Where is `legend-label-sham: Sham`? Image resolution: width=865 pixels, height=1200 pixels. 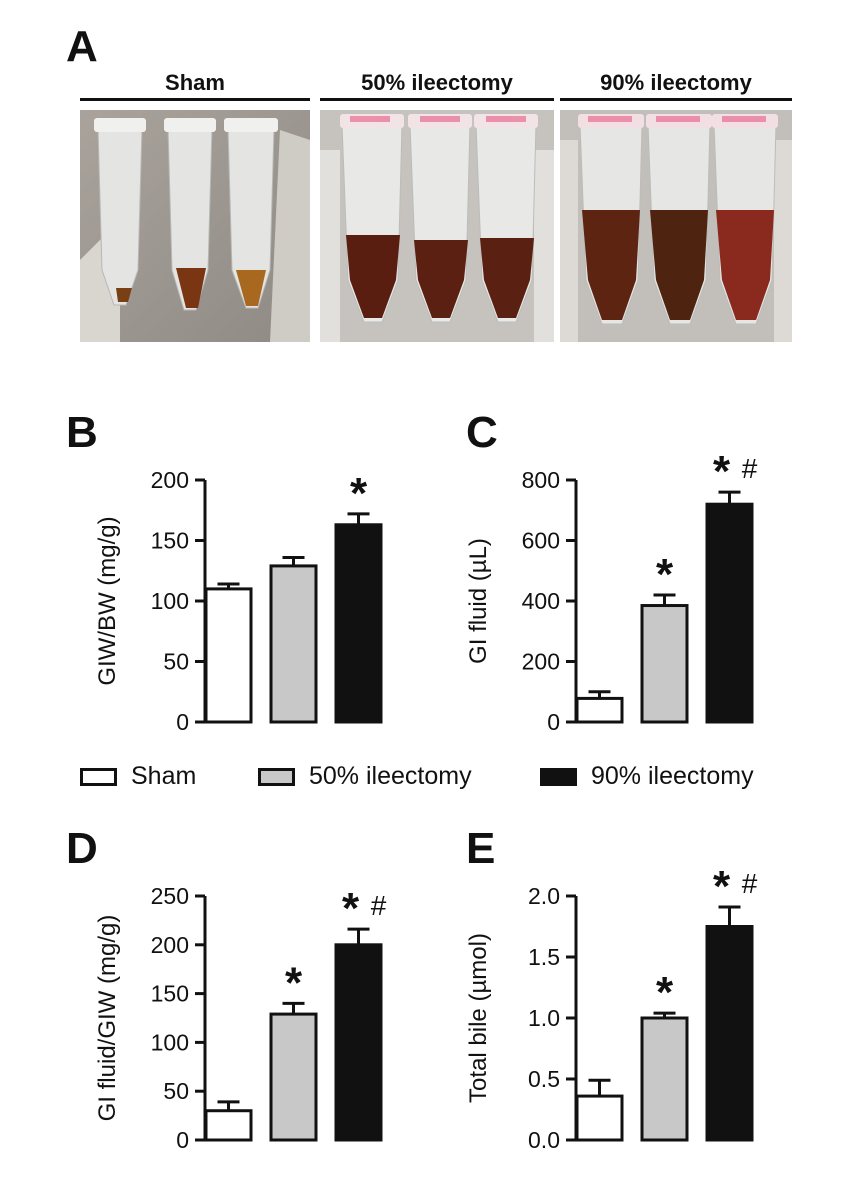
legend-label-sham: Sham is located at coordinates (164, 776).